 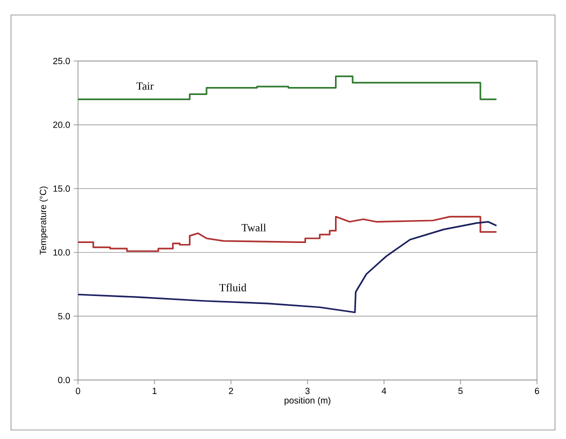 I want to click on x-tick-label: 2, so click(x=231, y=391).